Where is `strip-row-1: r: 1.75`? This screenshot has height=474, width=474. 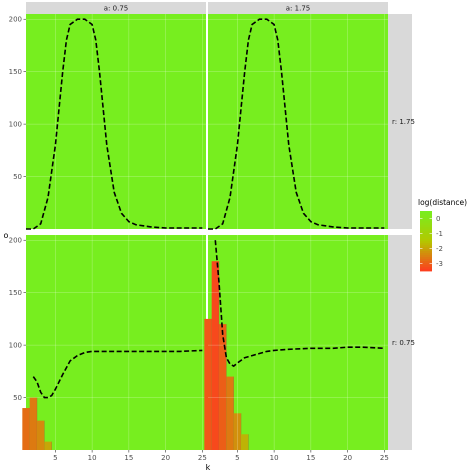 strip-row-1: r: 1.75 is located at coordinates (401, 121).